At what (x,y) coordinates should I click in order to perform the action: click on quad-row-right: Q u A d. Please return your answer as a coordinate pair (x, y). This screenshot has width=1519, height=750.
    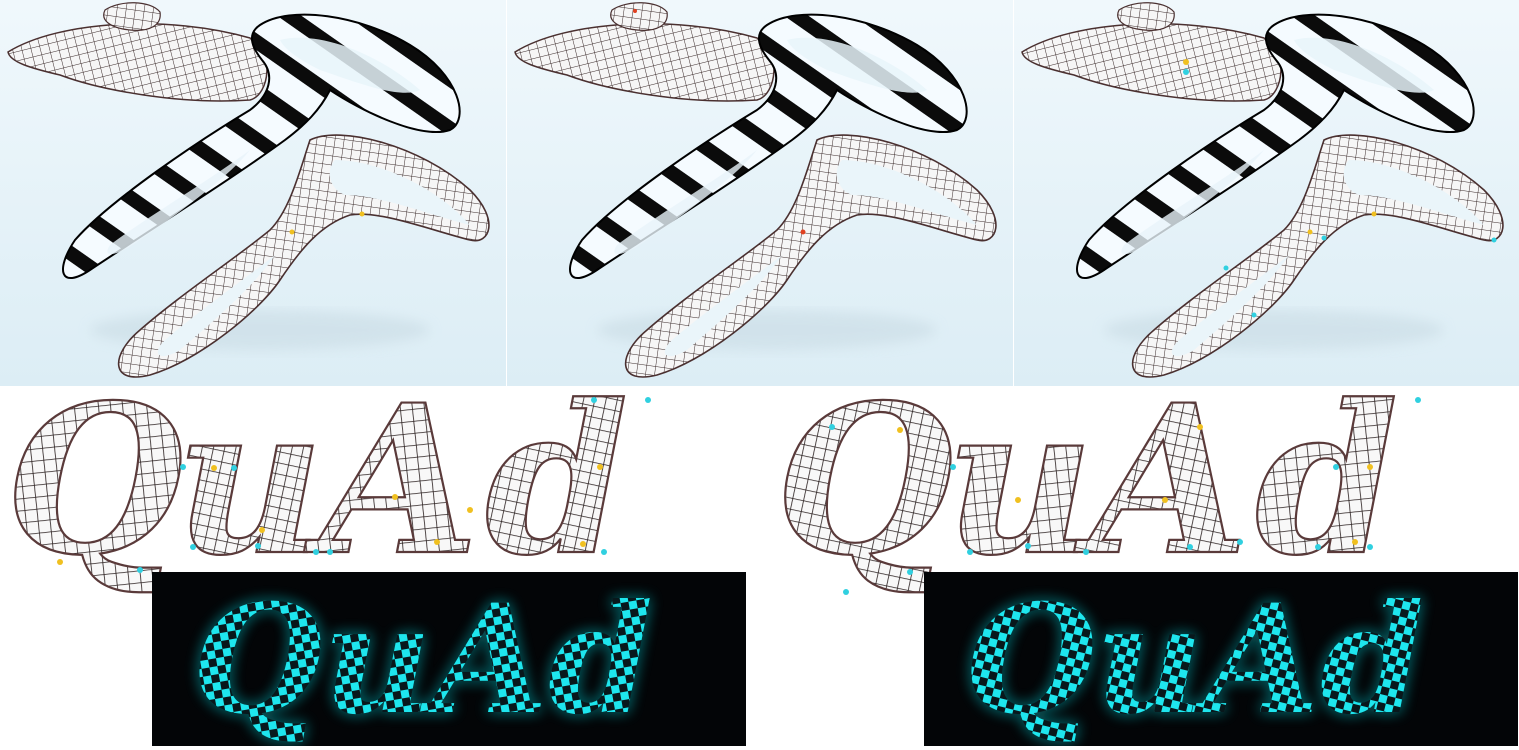
    Looking at the image, I should click on (1120, 481).